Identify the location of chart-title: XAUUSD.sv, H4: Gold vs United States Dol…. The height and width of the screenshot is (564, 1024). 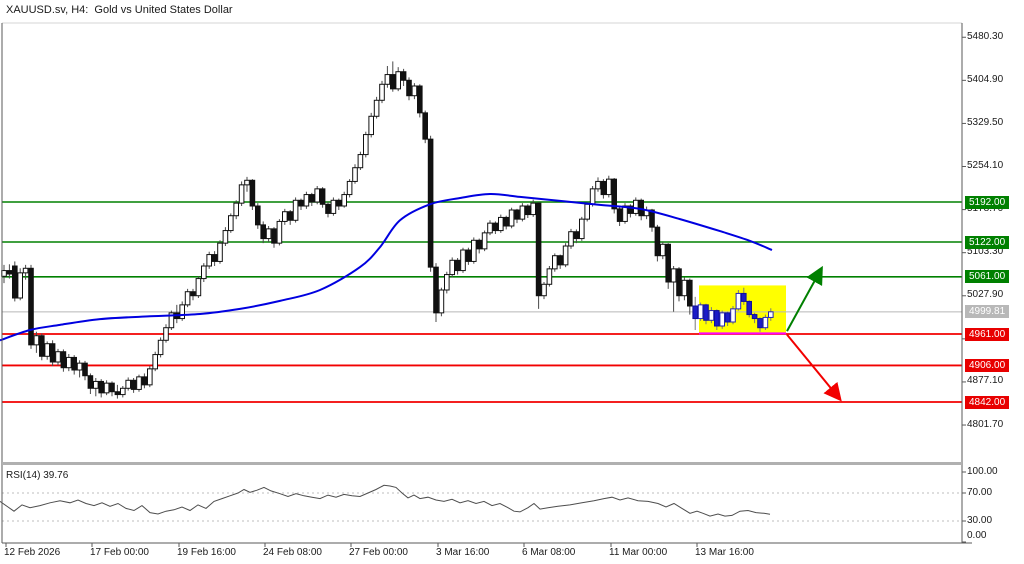
(119, 10).